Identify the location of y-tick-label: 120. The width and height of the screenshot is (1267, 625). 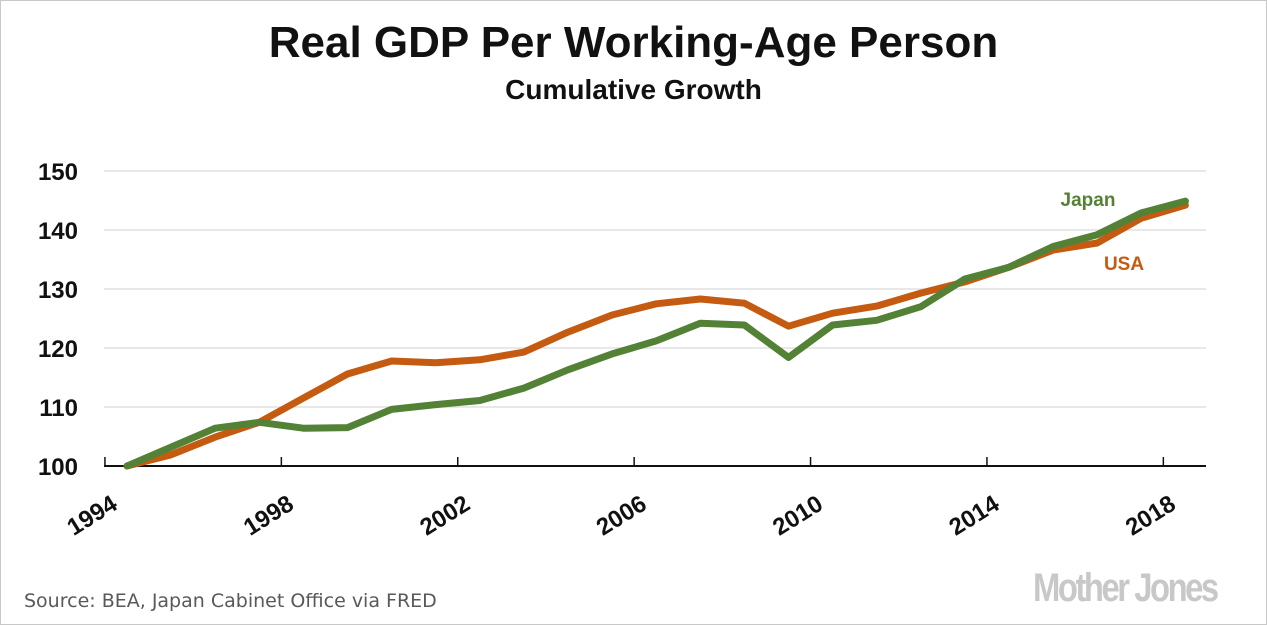
(58, 349).